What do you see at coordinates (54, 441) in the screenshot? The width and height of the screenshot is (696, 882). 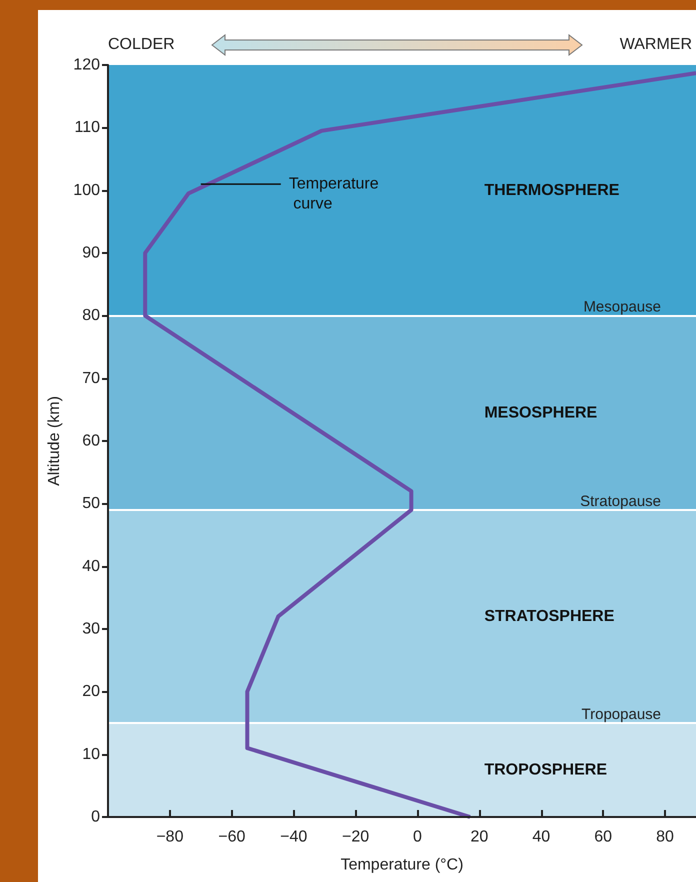 I see `y-axis-title: Altitude (km)` at bounding box center [54, 441].